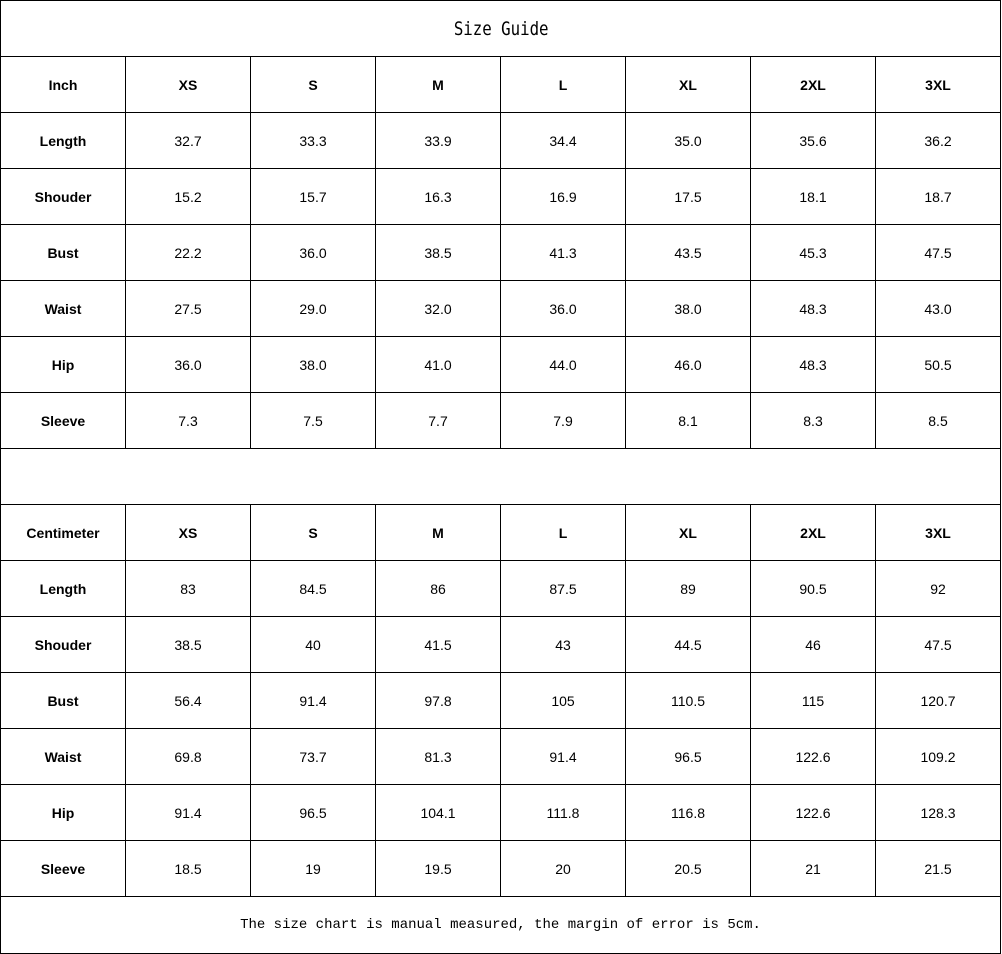 This screenshot has width=1002, height=954. What do you see at coordinates (563, 196) in the screenshot?
I see `measurement-value: 16.9` at bounding box center [563, 196].